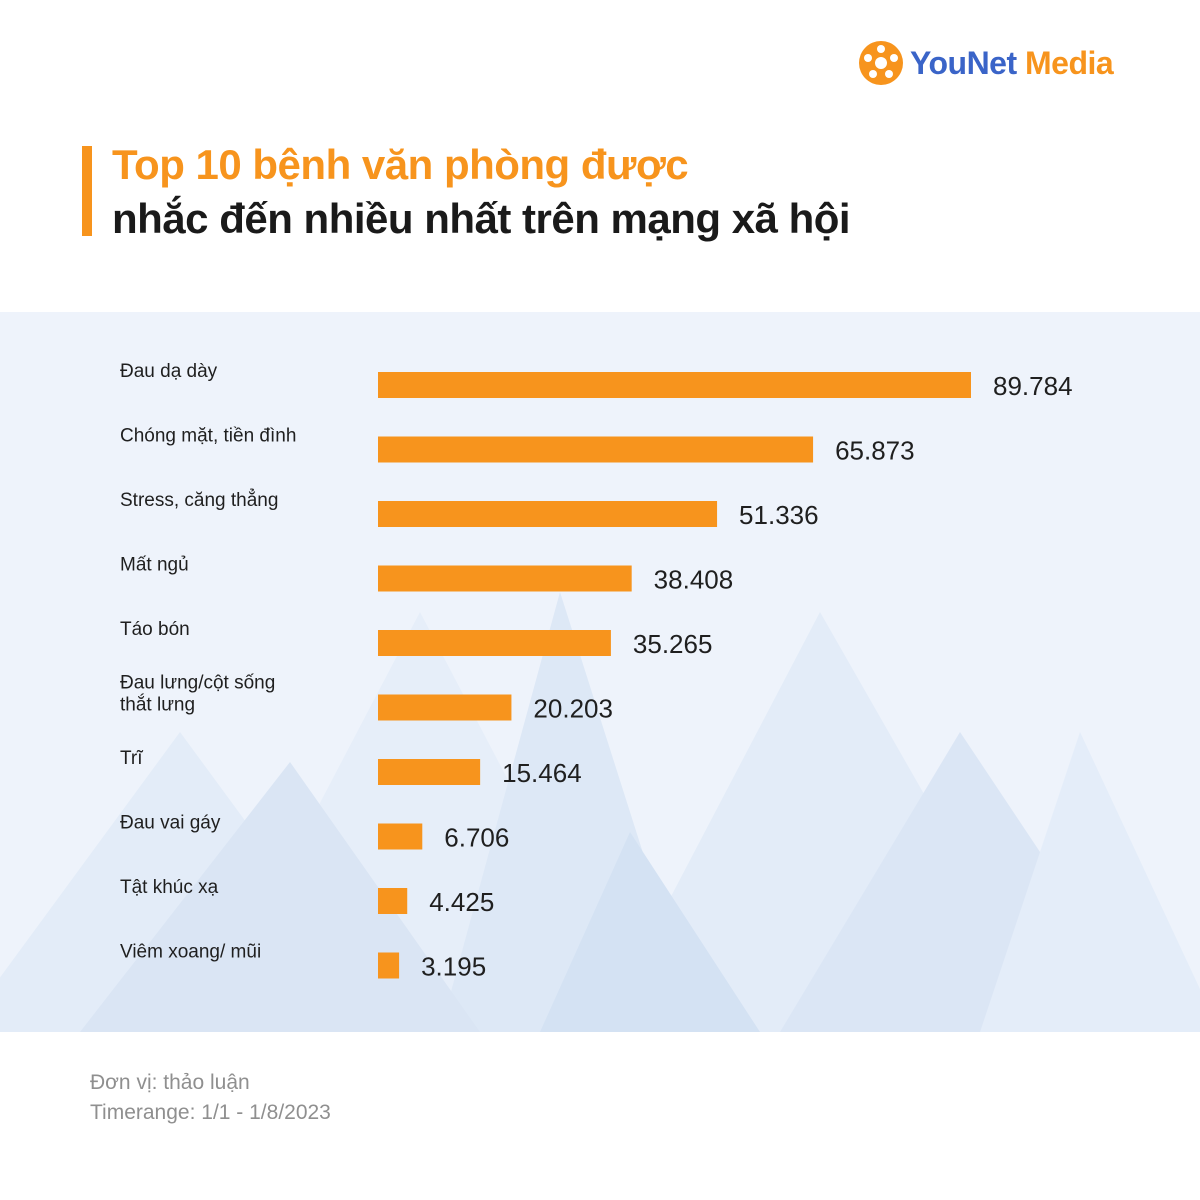 The height and width of the screenshot is (1200, 1200). Describe the element at coordinates (131, 758) in the screenshot. I see `category-label: Trĩ` at that location.